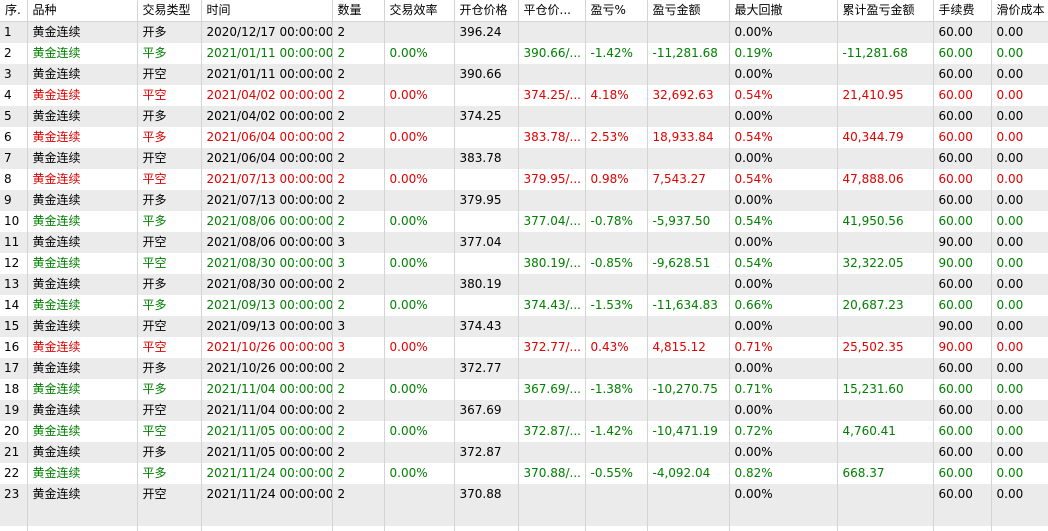 Image resolution: width=1048 pixels, height=531 pixels. I want to click on cell-time: 2021/06/04 00:00:00, so click(267, 158).